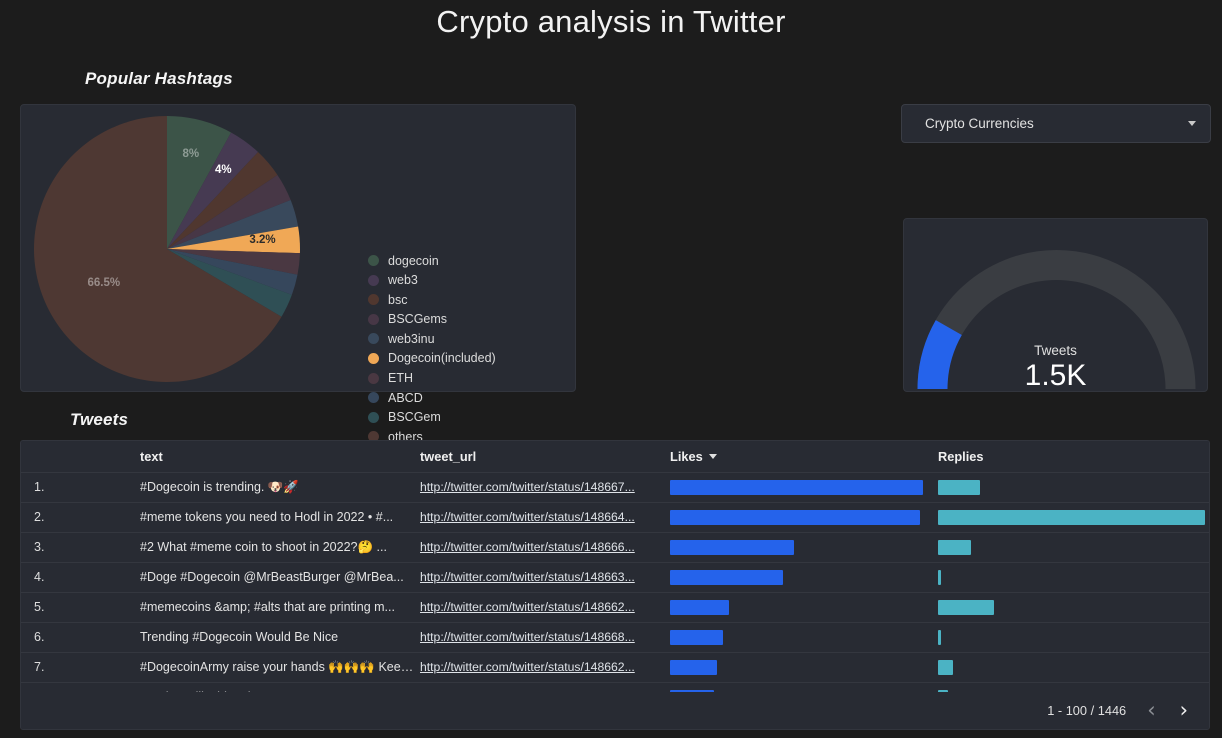 This screenshot has width=1222, height=738. What do you see at coordinates (233, 240) in the screenshot?
I see `pie-slice-dogecoin-included-` at bounding box center [233, 240].